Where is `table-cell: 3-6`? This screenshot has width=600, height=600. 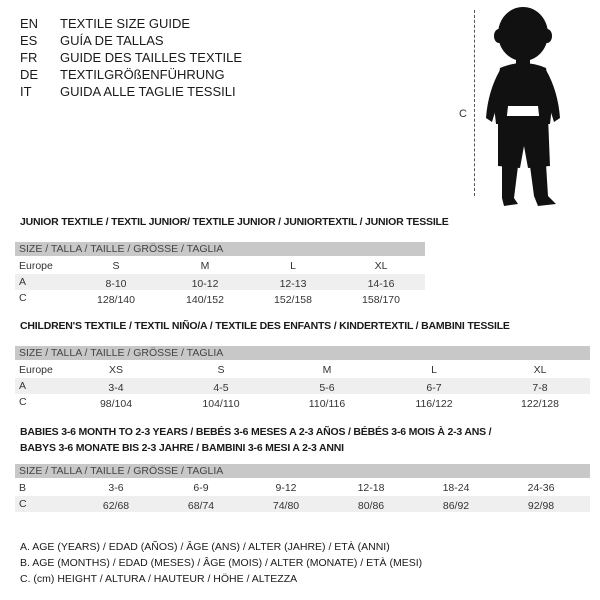
table-cell: 3-6 is located at coordinates (116, 488).